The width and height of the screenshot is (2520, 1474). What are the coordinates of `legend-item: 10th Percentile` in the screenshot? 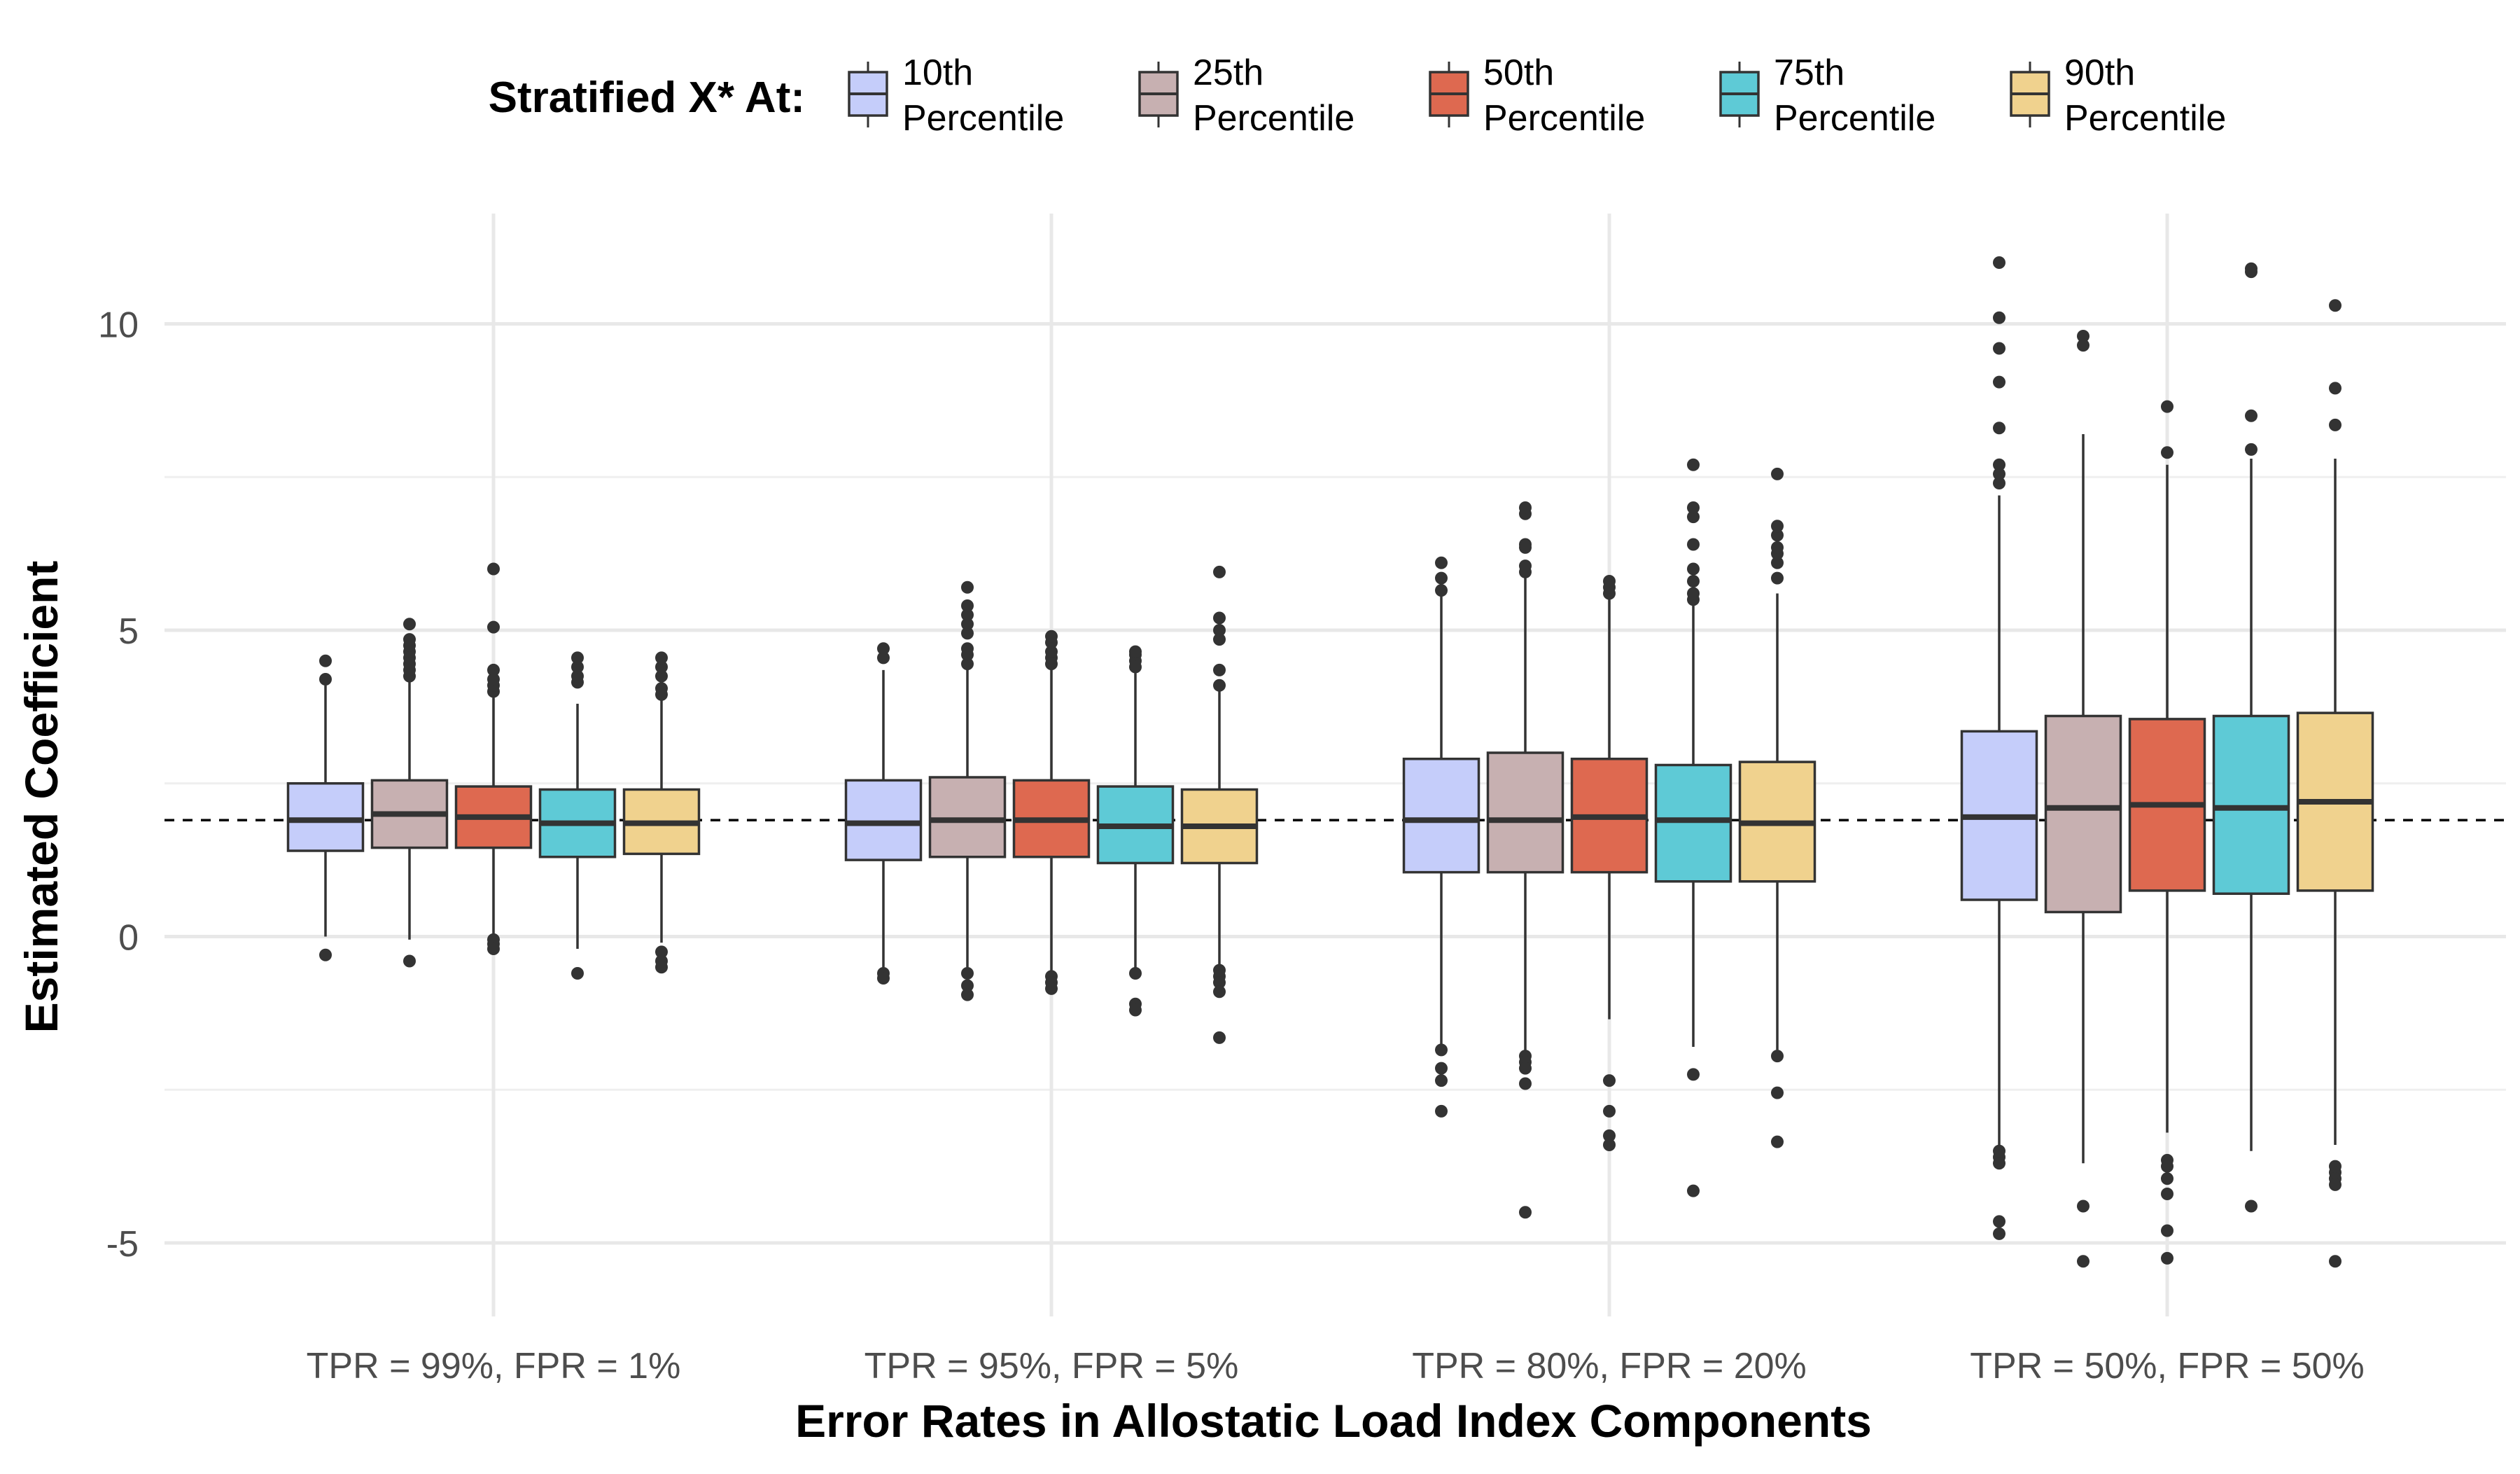 It's located at (956, 96).